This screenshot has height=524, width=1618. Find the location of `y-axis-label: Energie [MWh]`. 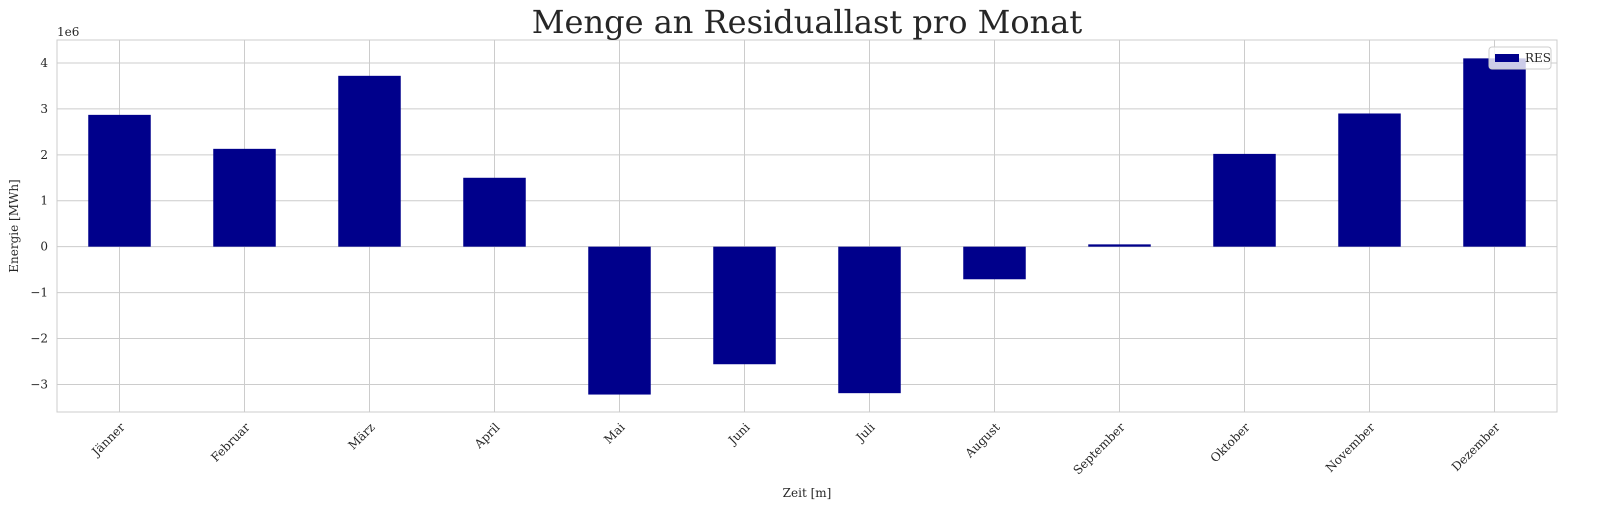

y-axis-label: Energie [MWh] is located at coordinates (14, 225).